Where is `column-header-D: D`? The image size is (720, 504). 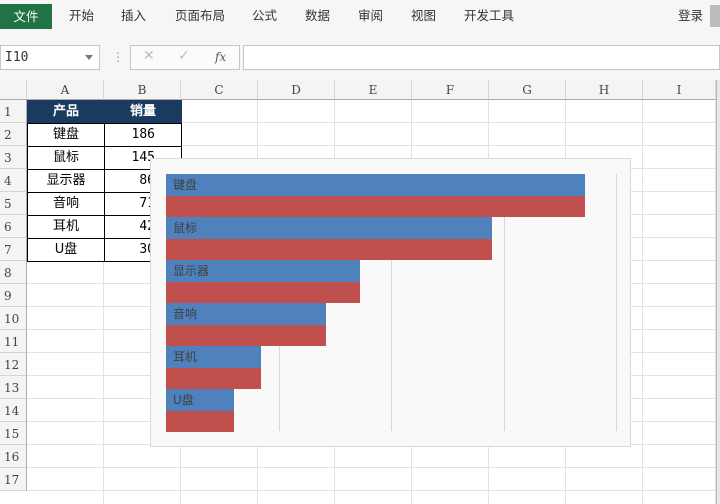
column-header-D: D is located at coordinates (296, 90).